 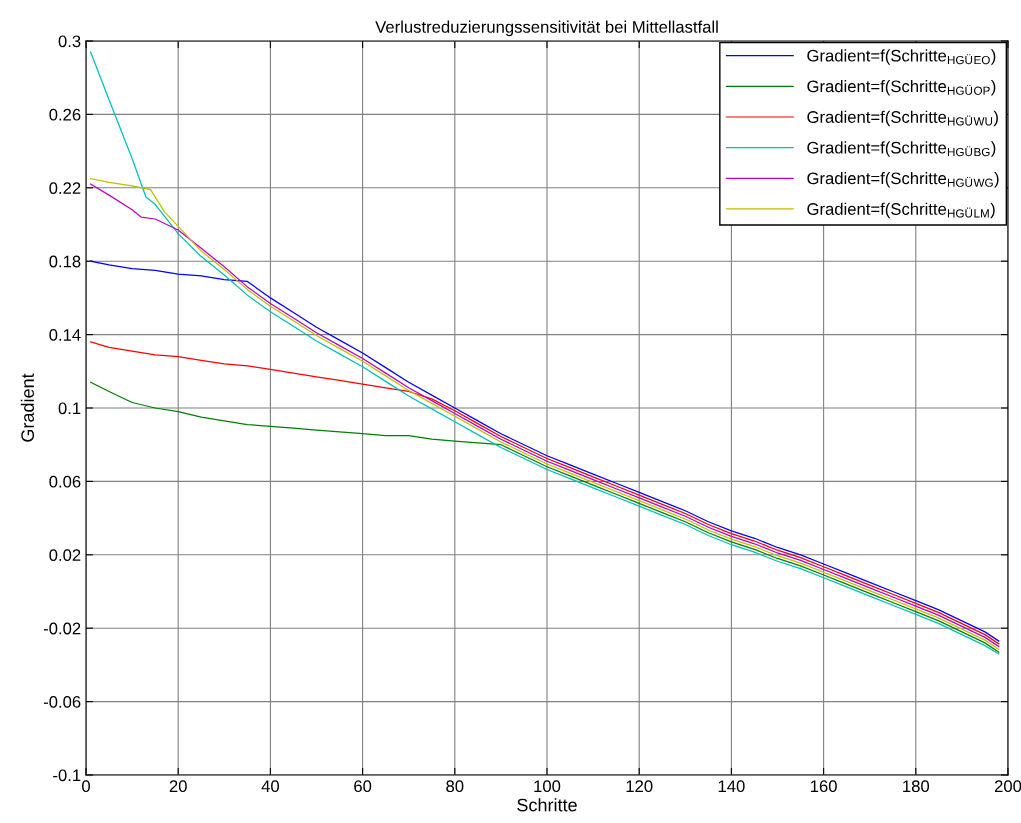 I want to click on y-tick-label: 0.3, so click(x=69, y=41).